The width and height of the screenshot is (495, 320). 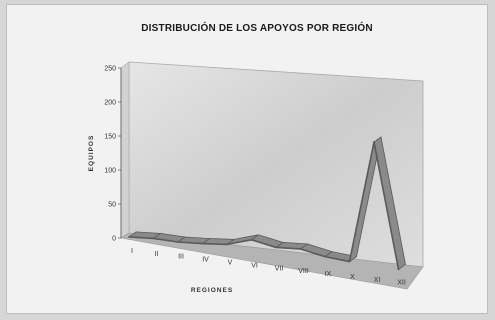 I want to click on x-tick-label: VIII, so click(x=303, y=271).